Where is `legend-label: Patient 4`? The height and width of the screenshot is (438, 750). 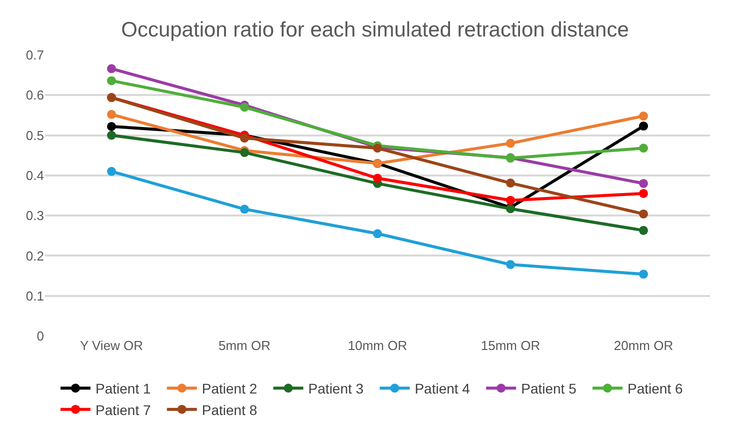
legend-label: Patient 4 is located at coordinates (442, 388).